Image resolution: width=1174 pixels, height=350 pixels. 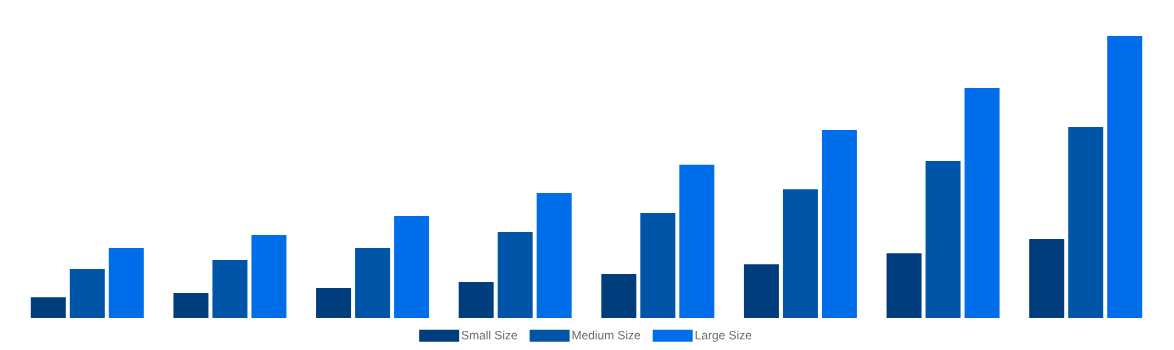 I want to click on legend-label: Medium Size, so click(x=606, y=335).